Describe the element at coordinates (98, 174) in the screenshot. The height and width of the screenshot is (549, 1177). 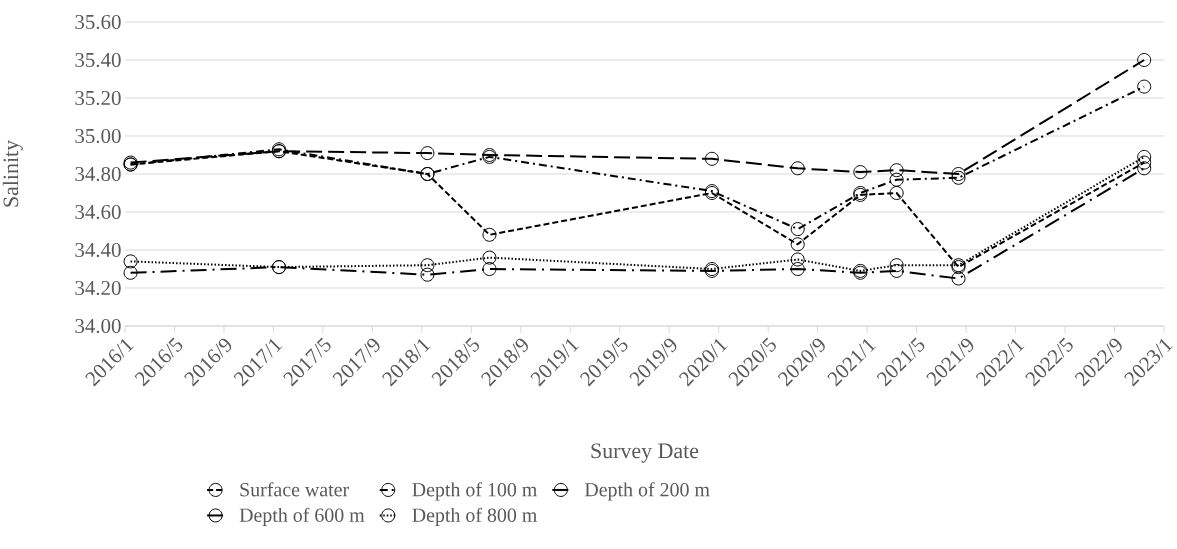
I see `y-tick-label: 34.80` at that location.